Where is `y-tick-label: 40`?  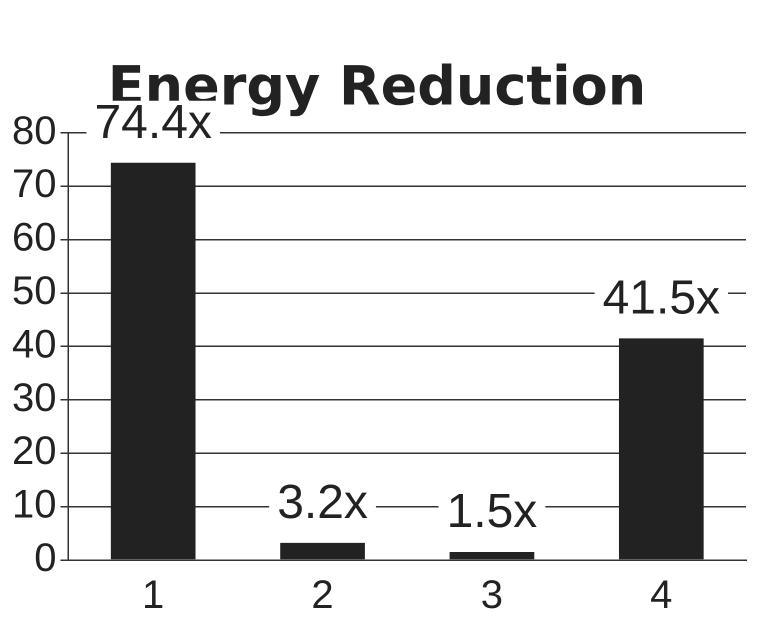
y-tick-label: 40 is located at coordinates (34, 344).